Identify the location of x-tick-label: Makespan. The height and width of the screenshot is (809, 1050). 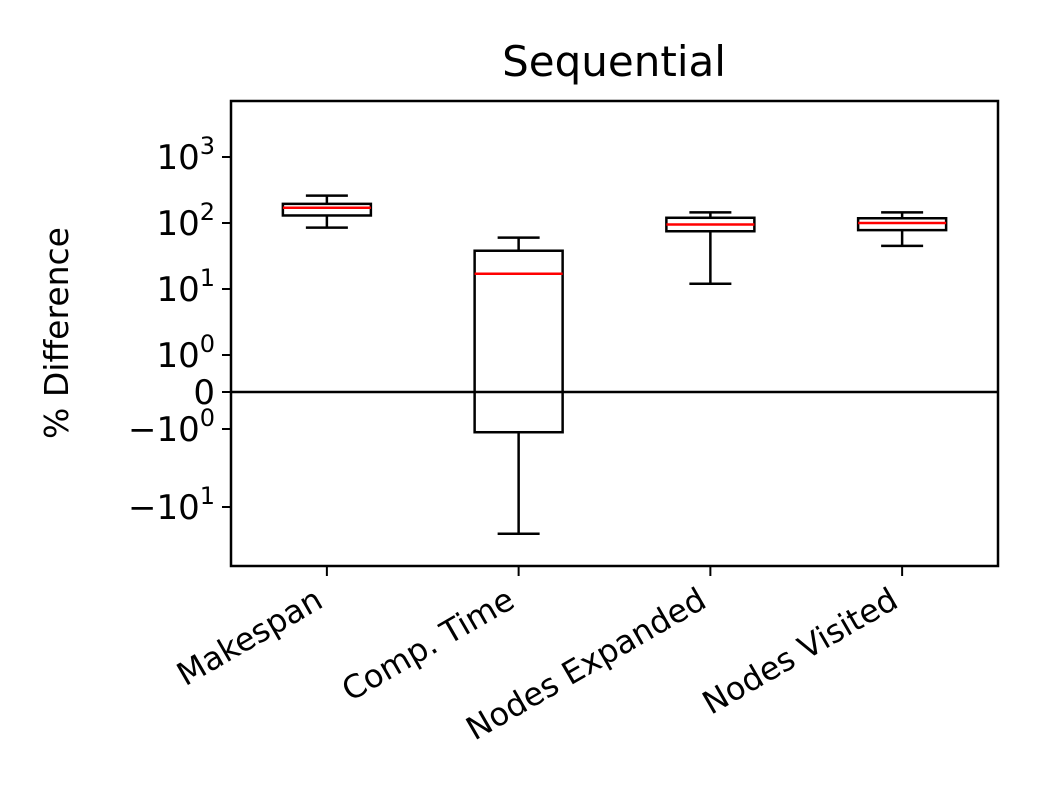
(249, 636).